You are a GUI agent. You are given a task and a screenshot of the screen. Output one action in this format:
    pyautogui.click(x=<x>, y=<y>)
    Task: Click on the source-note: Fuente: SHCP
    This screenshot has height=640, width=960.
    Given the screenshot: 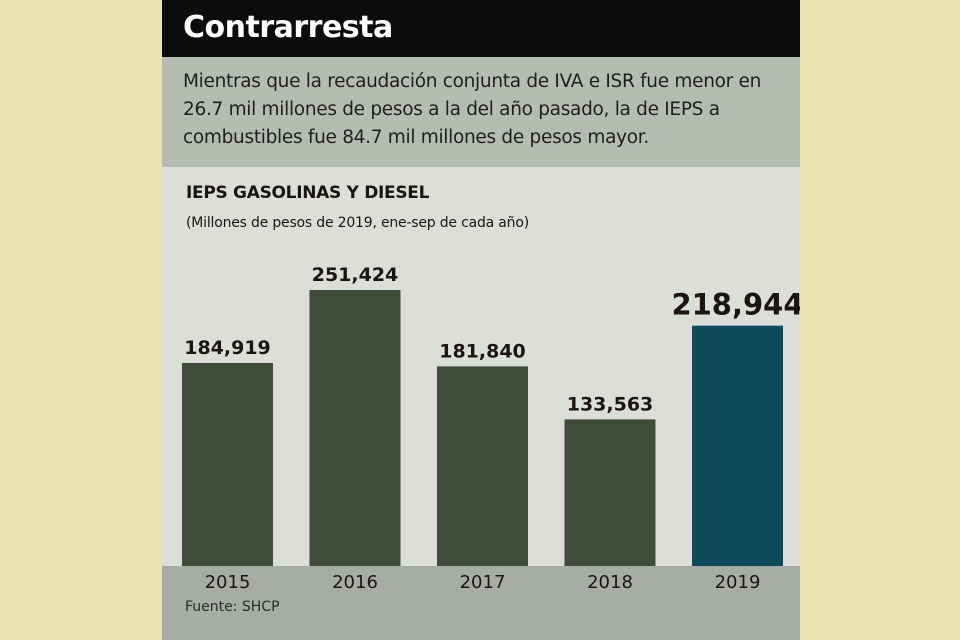 What is the action you would take?
    pyautogui.click(x=232, y=607)
    